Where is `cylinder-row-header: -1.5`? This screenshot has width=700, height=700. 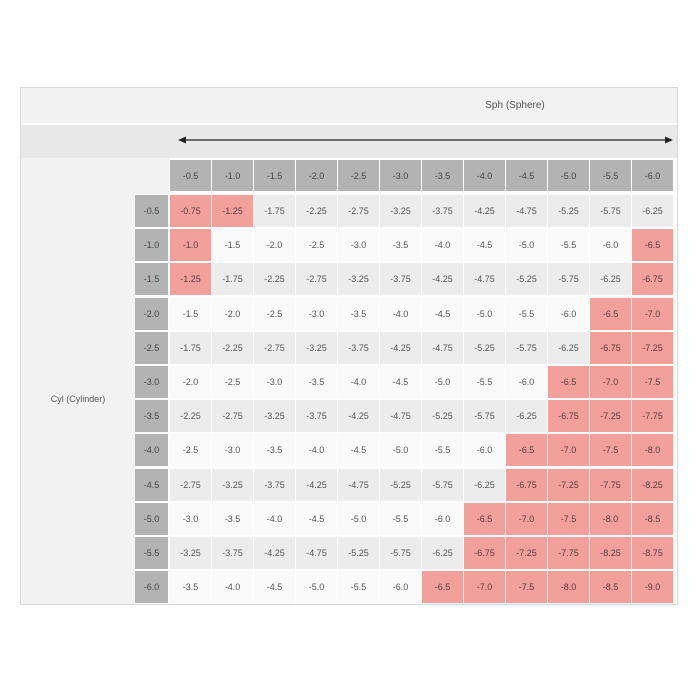 cylinder-row-header: -1.5 is located at coordinates (151, 279).